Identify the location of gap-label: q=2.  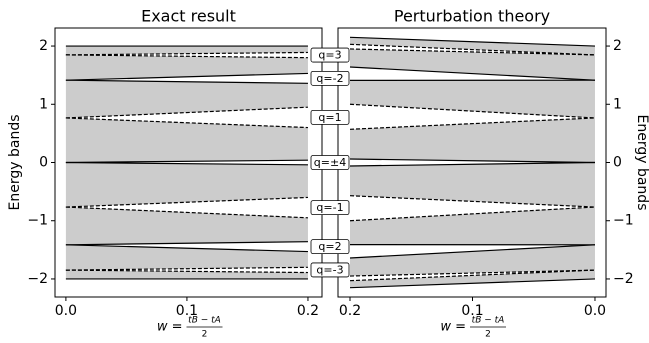
(329, 246).